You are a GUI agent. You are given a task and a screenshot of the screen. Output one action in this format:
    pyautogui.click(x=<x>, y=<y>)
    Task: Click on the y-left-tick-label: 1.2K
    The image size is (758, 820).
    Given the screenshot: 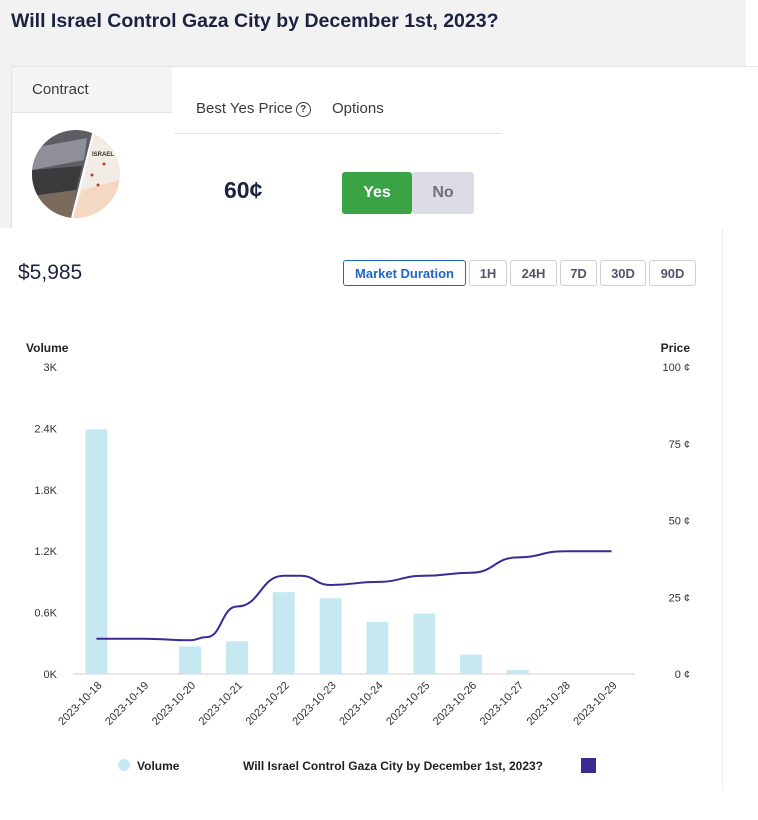 What is the action you would take?
    pyautogui.click(x=45, y=552)
    